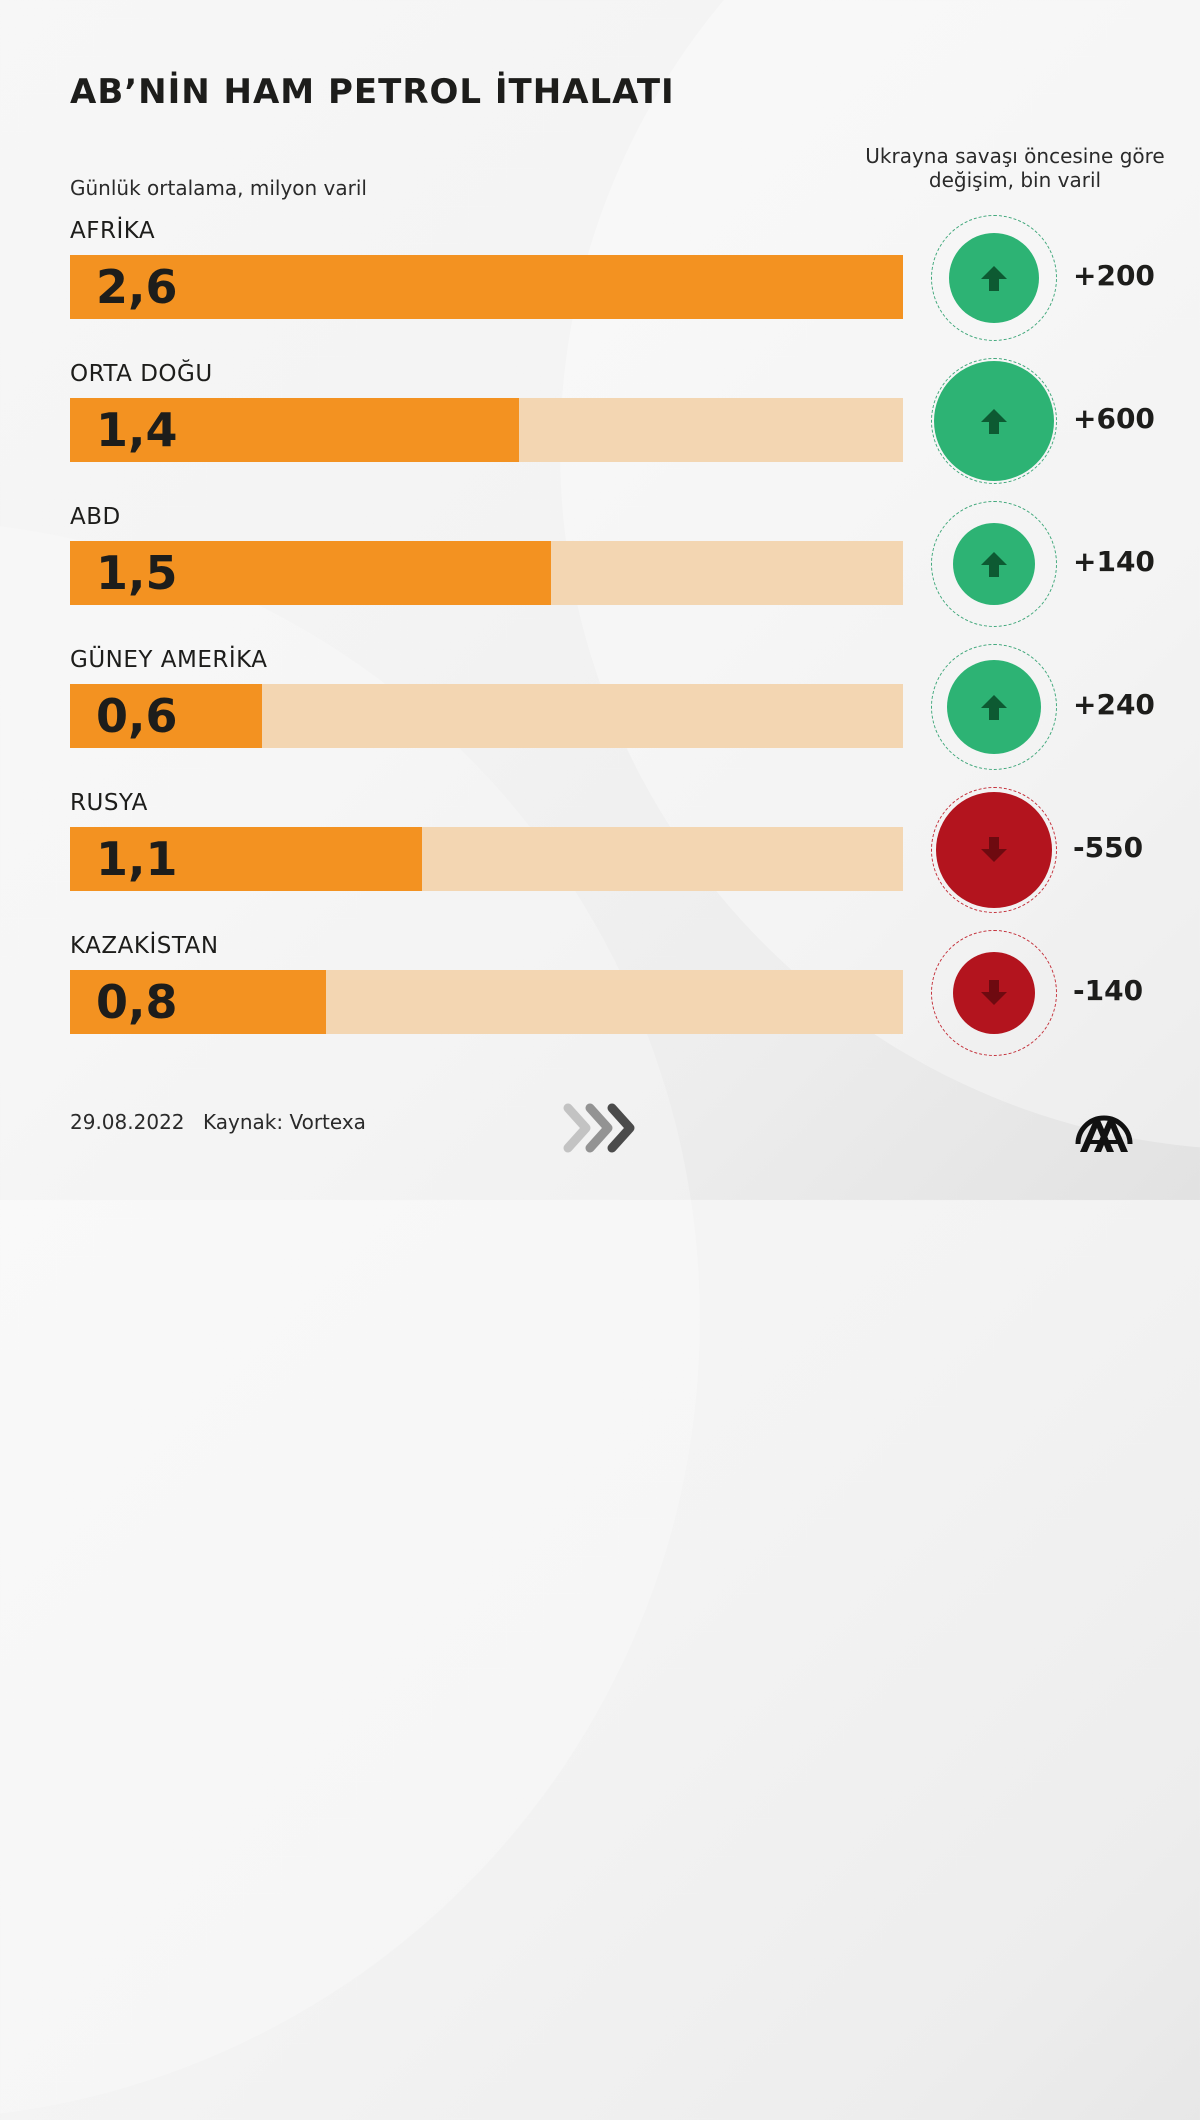 Image resolution: width=1200 pixels, height=2120 pixels. What do you see at coordinates (1114, 275) in the screenshot?
I see `change-value: +200` at bounding box center [1114, 275].